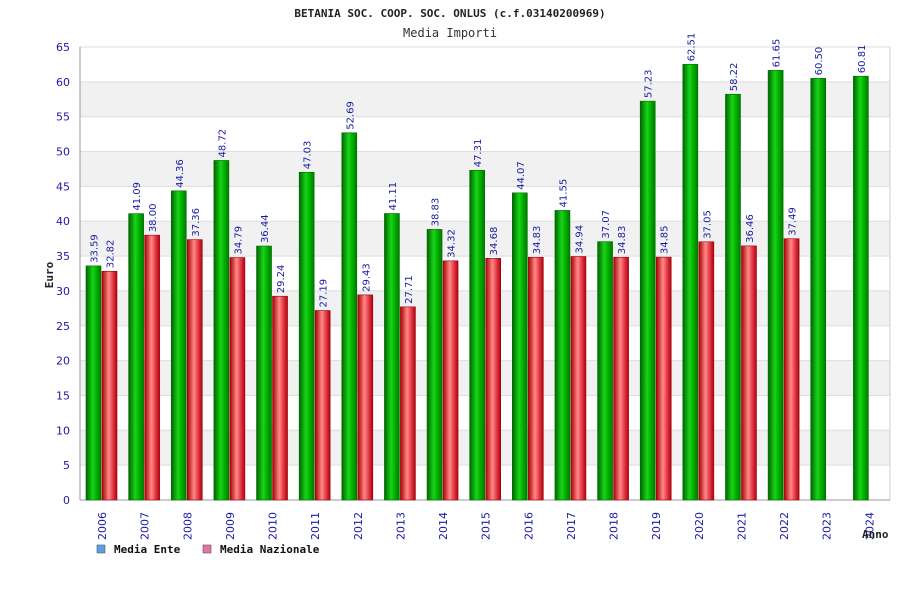 This screenshot has height=600, width=900. Describe the element at coordinates (49, 274) in the screenshot. I see `y-axis-label: Euro` at that location.